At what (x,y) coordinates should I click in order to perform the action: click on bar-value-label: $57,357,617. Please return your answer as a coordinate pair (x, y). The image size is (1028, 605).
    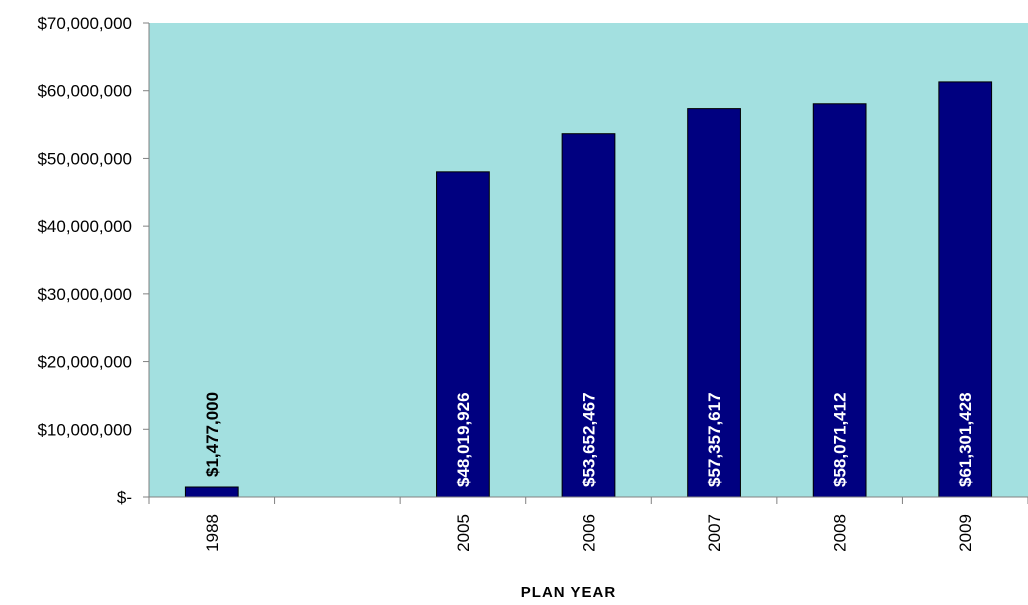
    Looking at the image, I should click on (714, 439).